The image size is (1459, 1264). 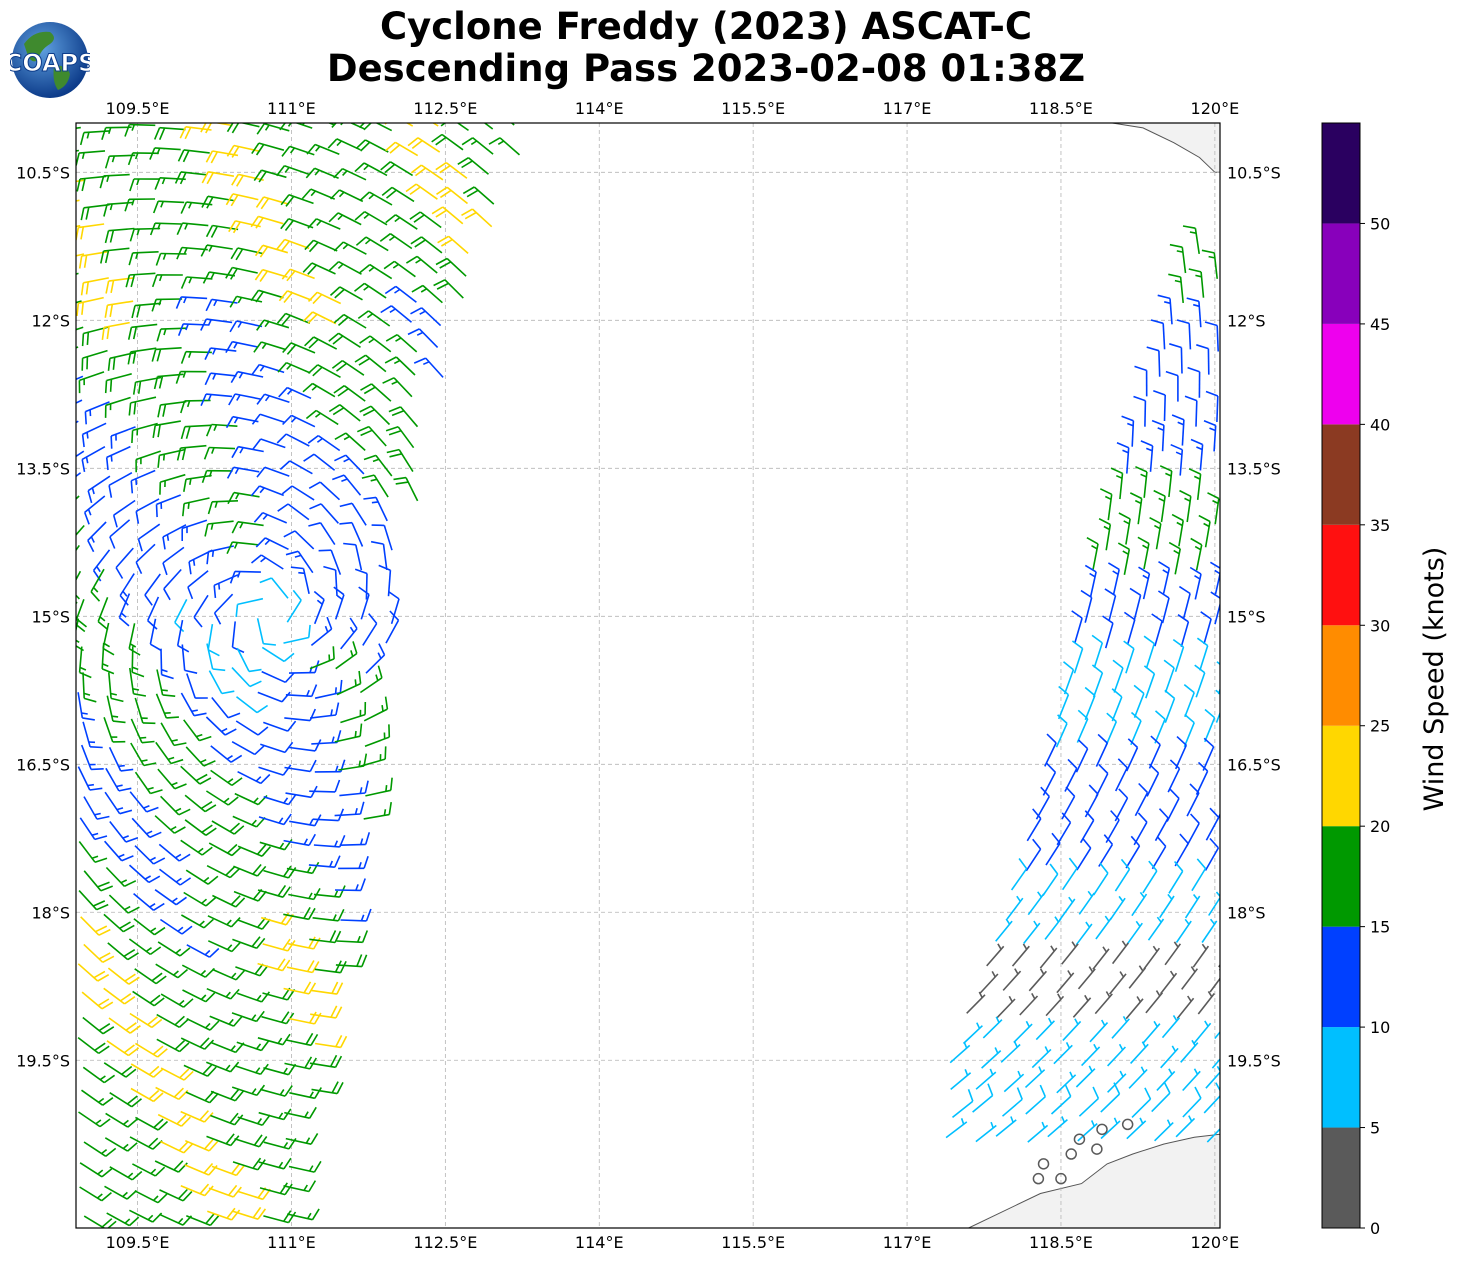 What do you see at coordinates (1341, 675) in the screenshot?
I see `colorbar-frame` at bounding box center [1341, 675].